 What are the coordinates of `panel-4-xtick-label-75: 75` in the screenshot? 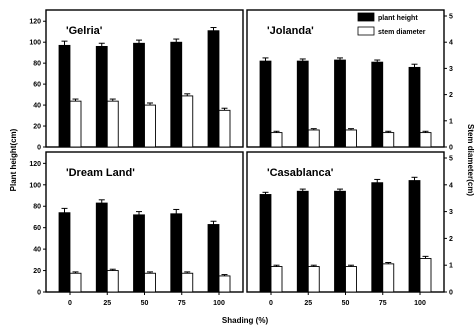 It's located at (383, 303).